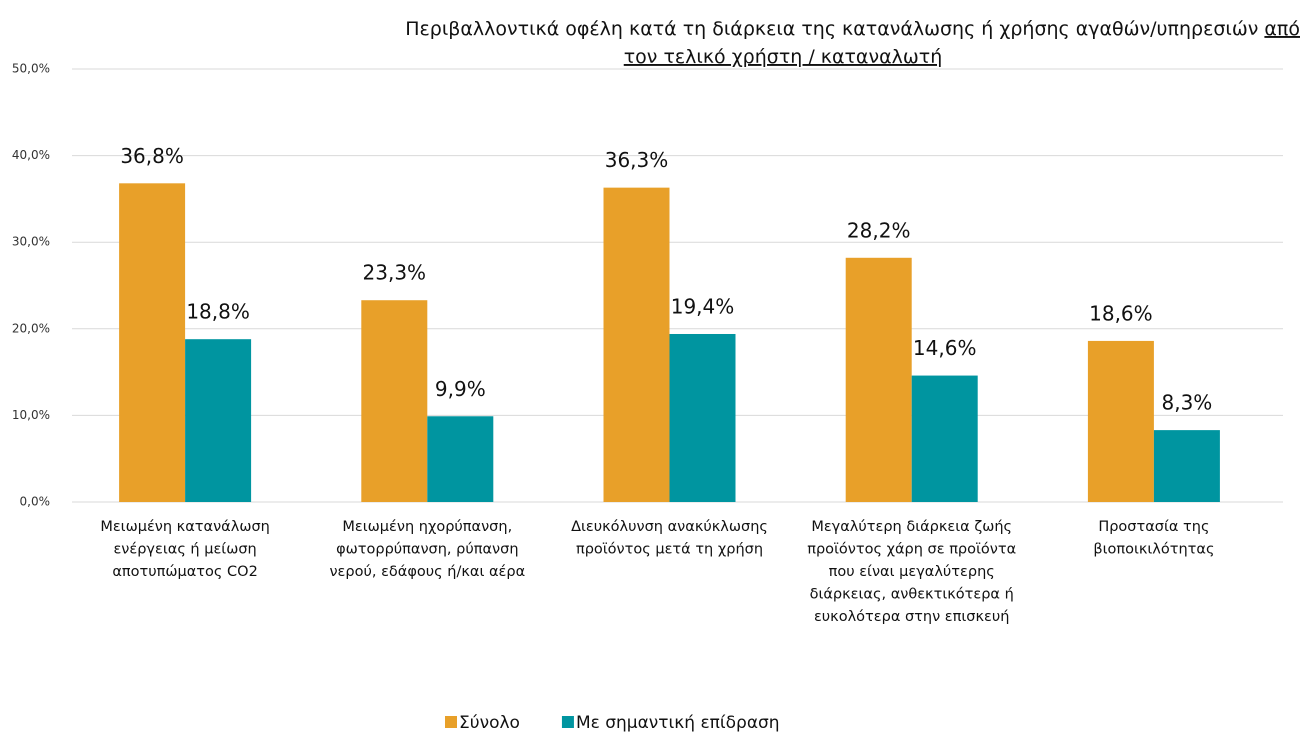 The width and height of the screenshot is (1305, 736). What do you see at coordinates (185, 527) in the screenshot?
I see `x-tick-label: Μειωμένη κατανάλωση` at bounding box center [185, 527].